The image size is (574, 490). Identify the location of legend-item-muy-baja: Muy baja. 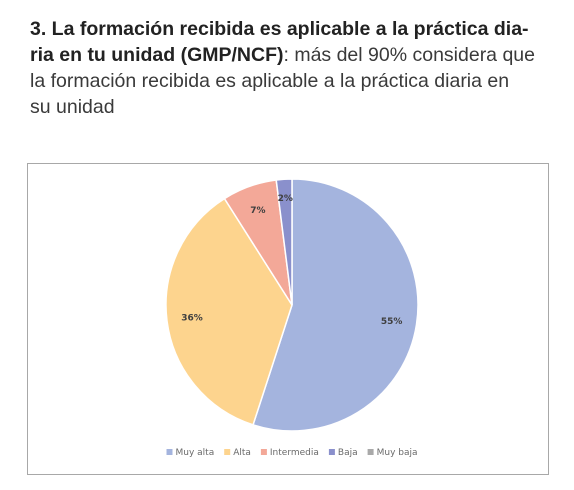
(392, 453).